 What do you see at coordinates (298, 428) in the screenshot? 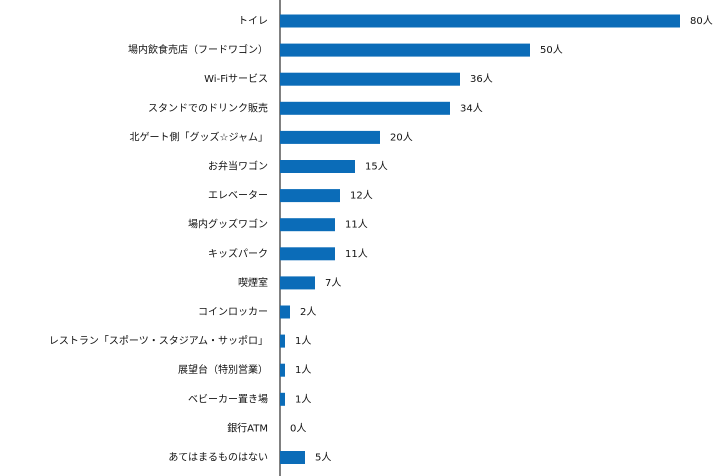
I see `value-label: 0人` at bounding box center [298, 428].